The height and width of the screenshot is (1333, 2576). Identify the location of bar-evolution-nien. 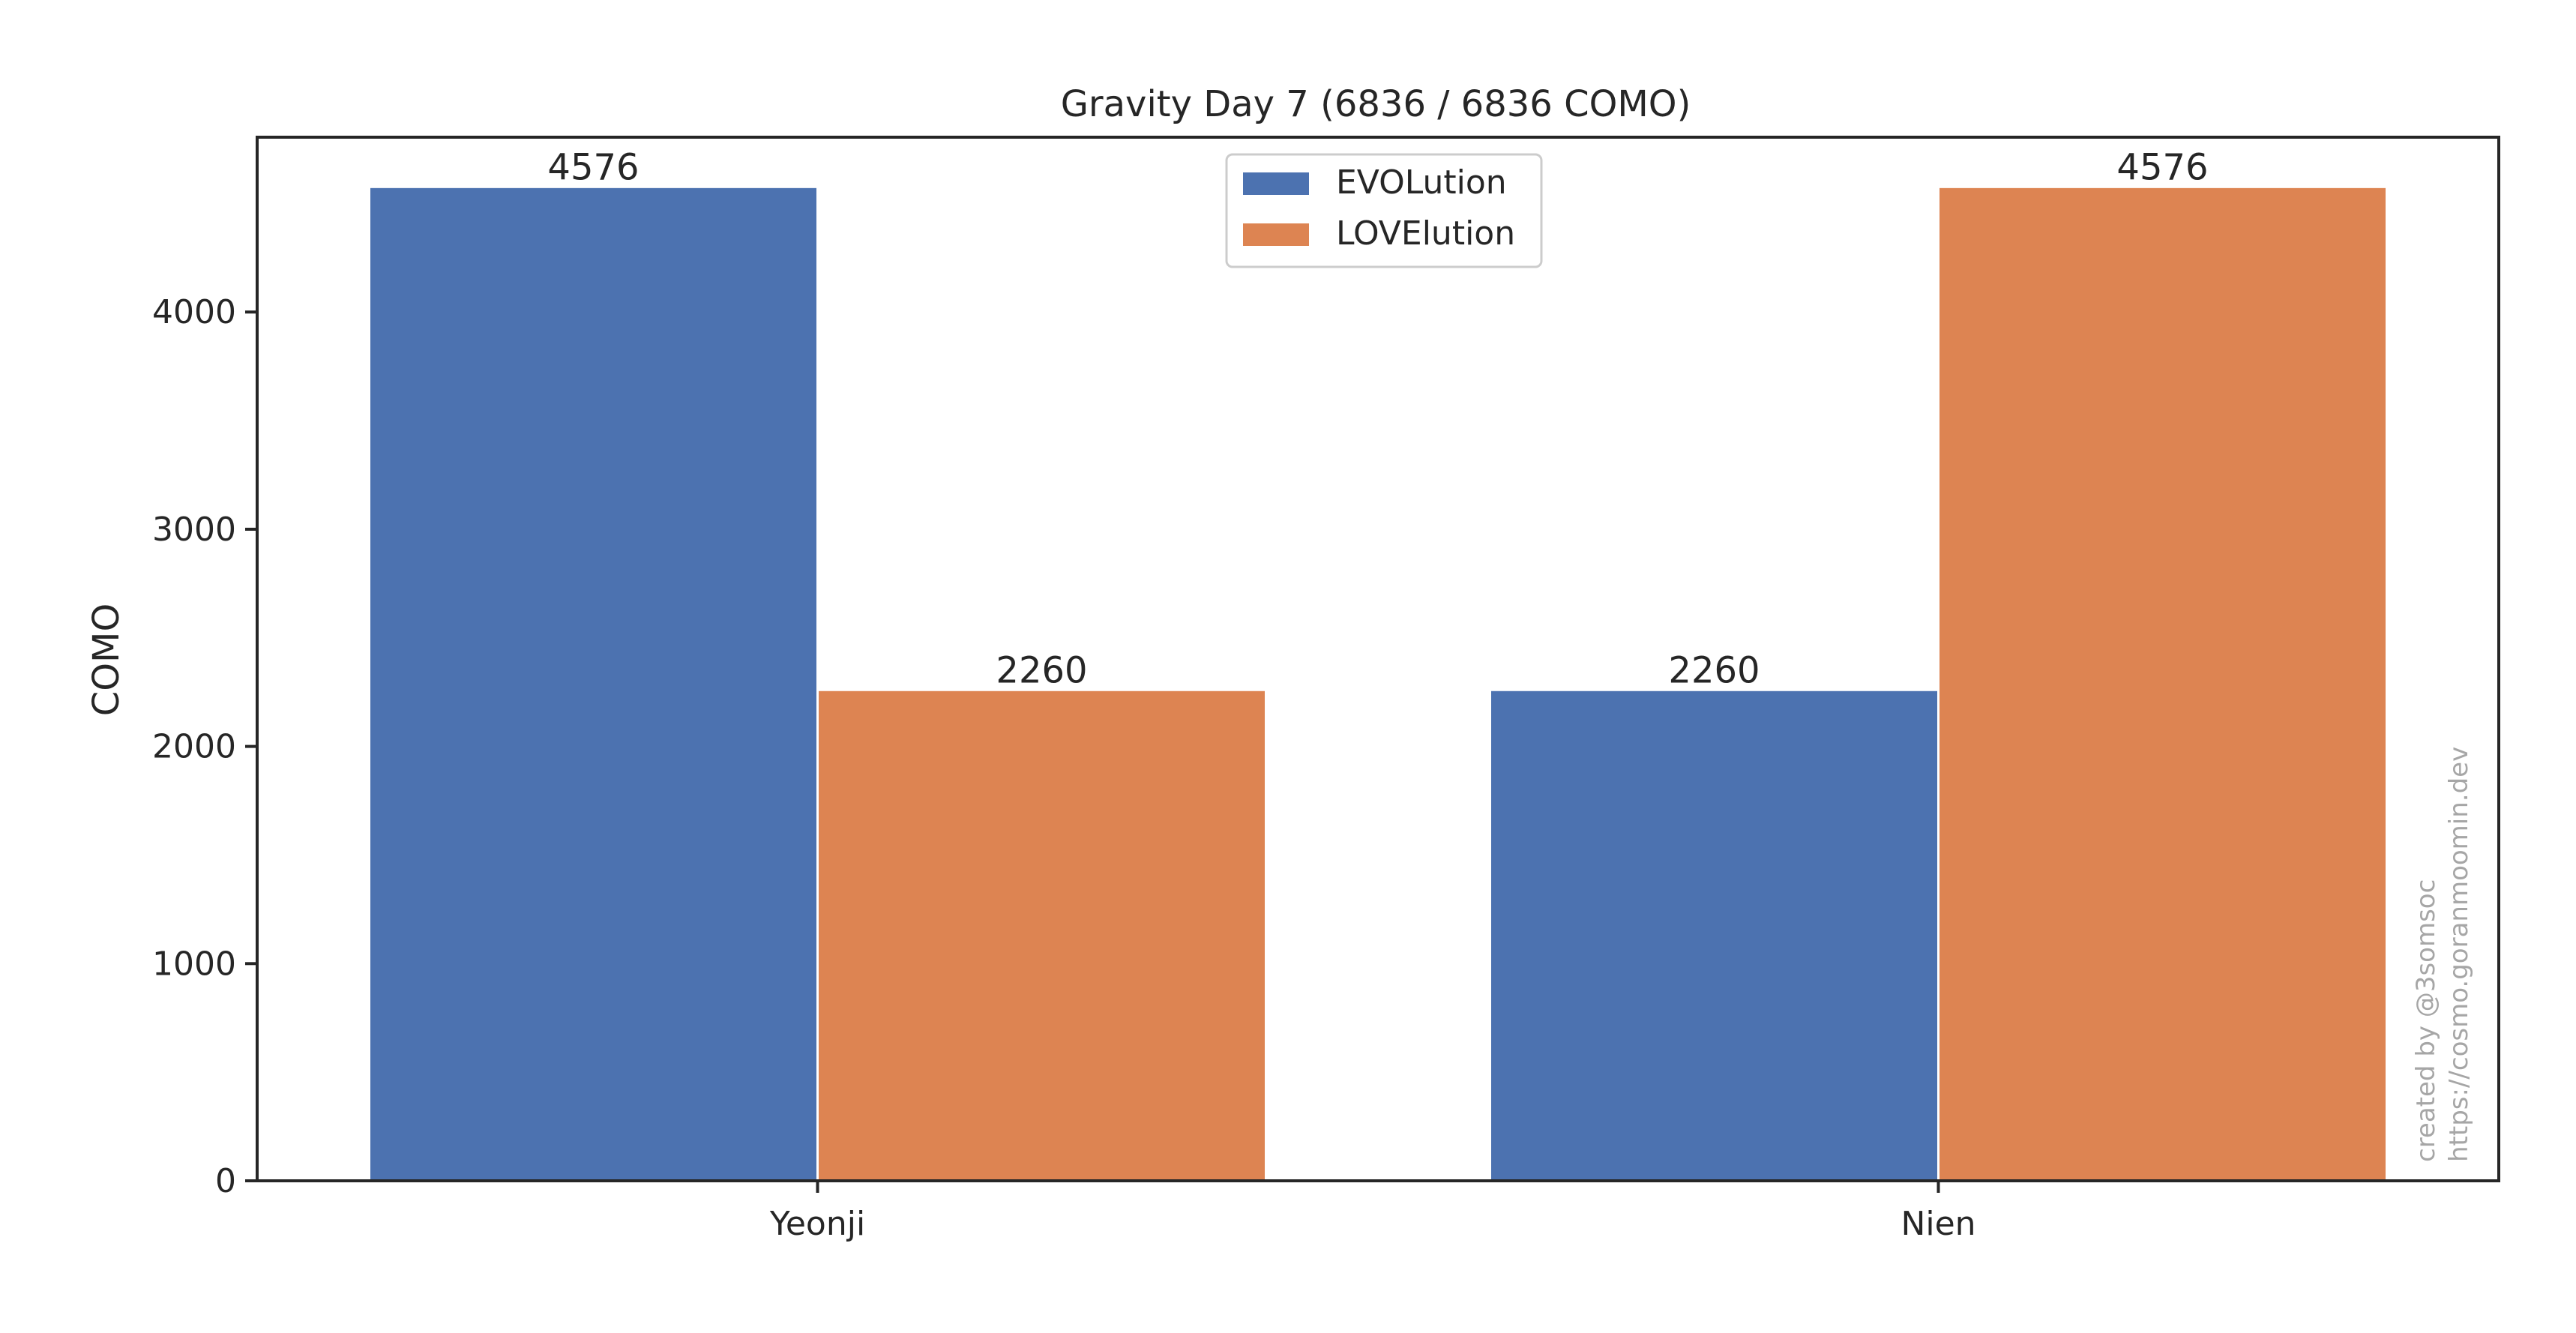
(1714, 935).